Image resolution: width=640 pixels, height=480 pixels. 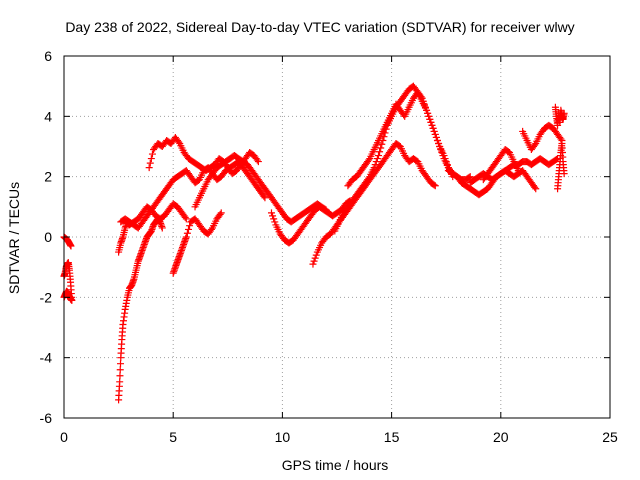 What do you see at coordinates (46, 297) in the screenshot?
I see `y-tick-label: -2` at bounding box center [46, 297].